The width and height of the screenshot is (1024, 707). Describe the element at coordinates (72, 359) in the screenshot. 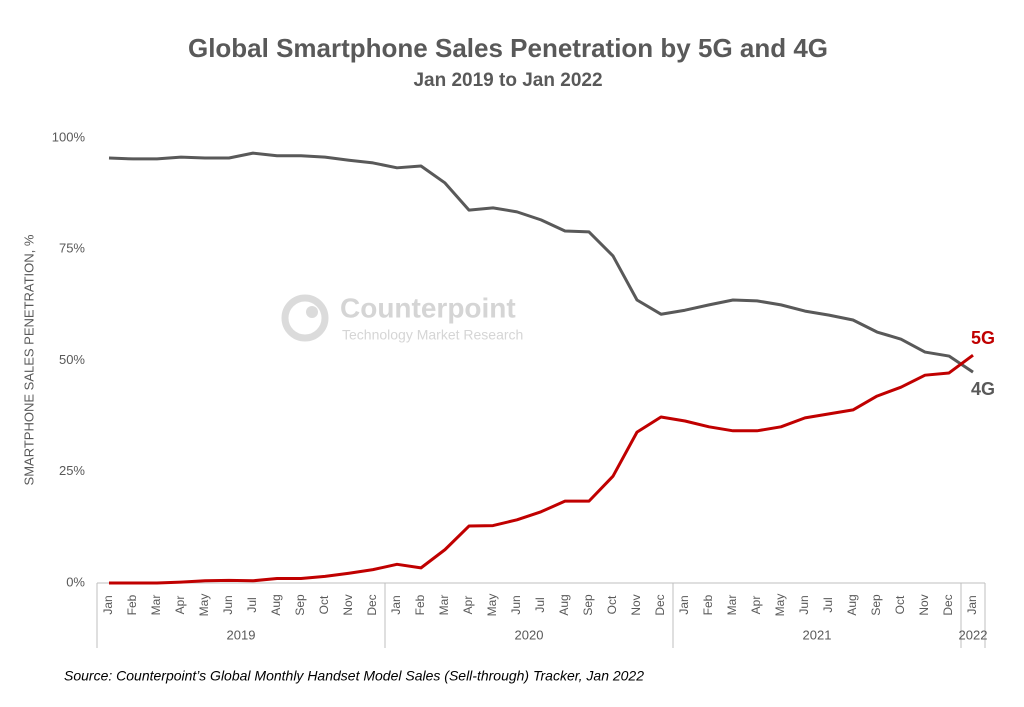

I see `y-tick-label: 50%` at that location.